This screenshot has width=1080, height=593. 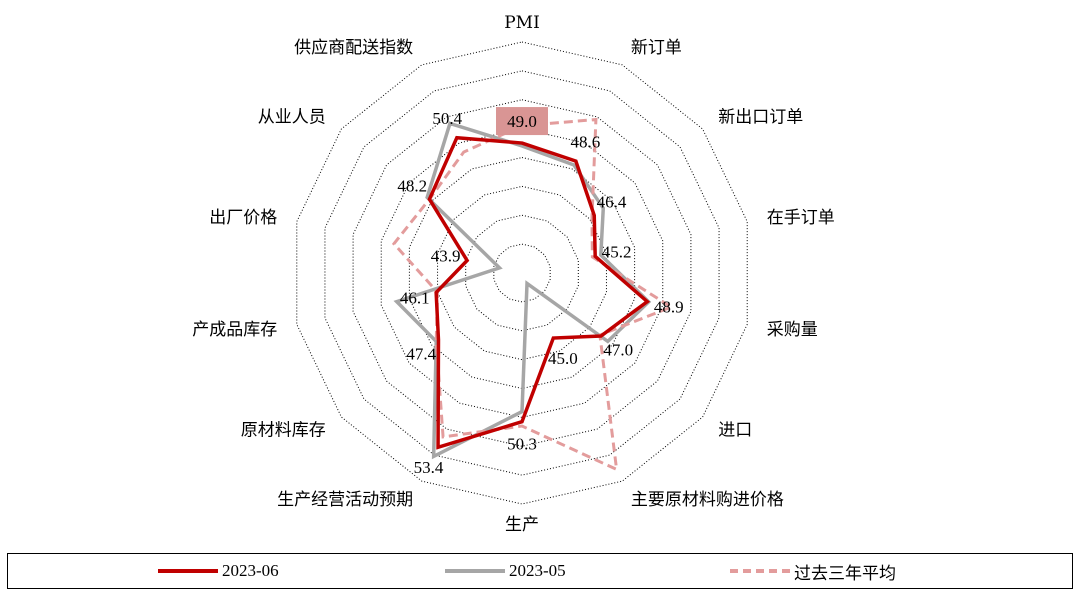 I want to click on legend-label: 2023-05, so click(x=537, y=570).